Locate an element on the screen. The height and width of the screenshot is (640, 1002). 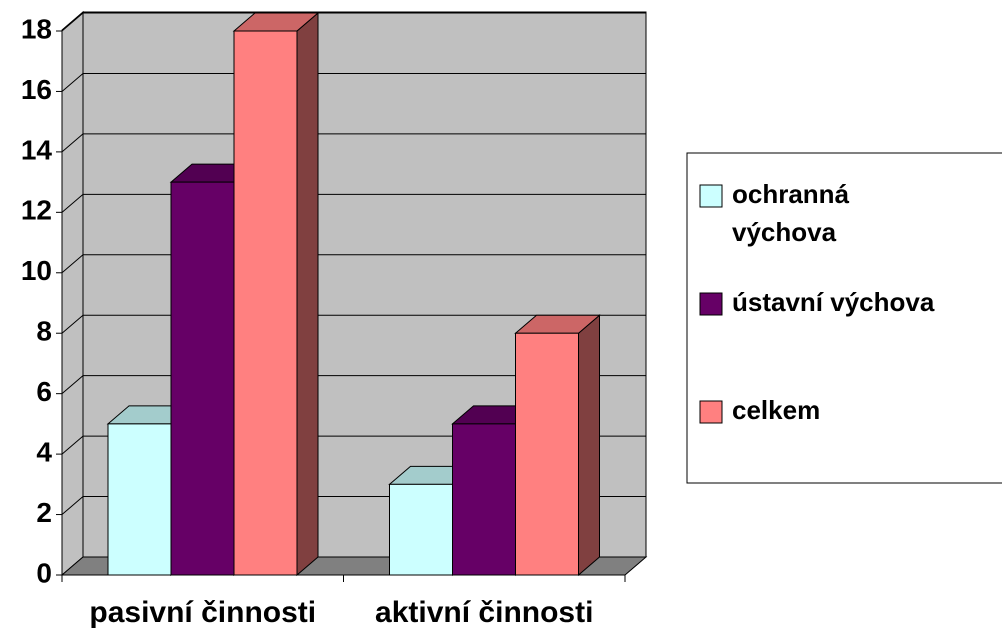
x-tick-label: pasivní činnosti is located at coordinates (202, 612).